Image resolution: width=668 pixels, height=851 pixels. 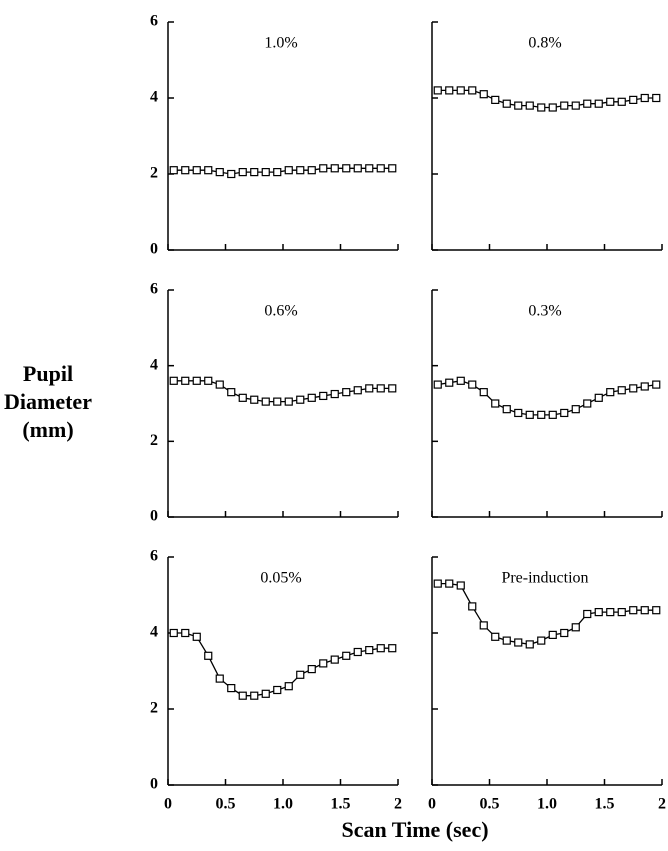 What do you see at coordinates (47, 429) in the screenshot?
I see `y-axis-label: (mm)` at bounding box center [47, 429].